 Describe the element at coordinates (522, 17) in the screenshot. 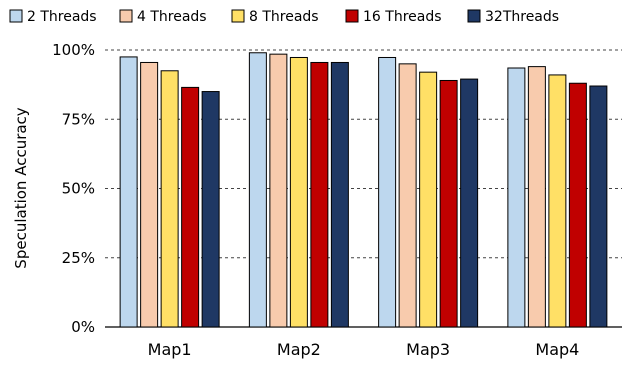

I see `legend-label: 32Threads` at that location.